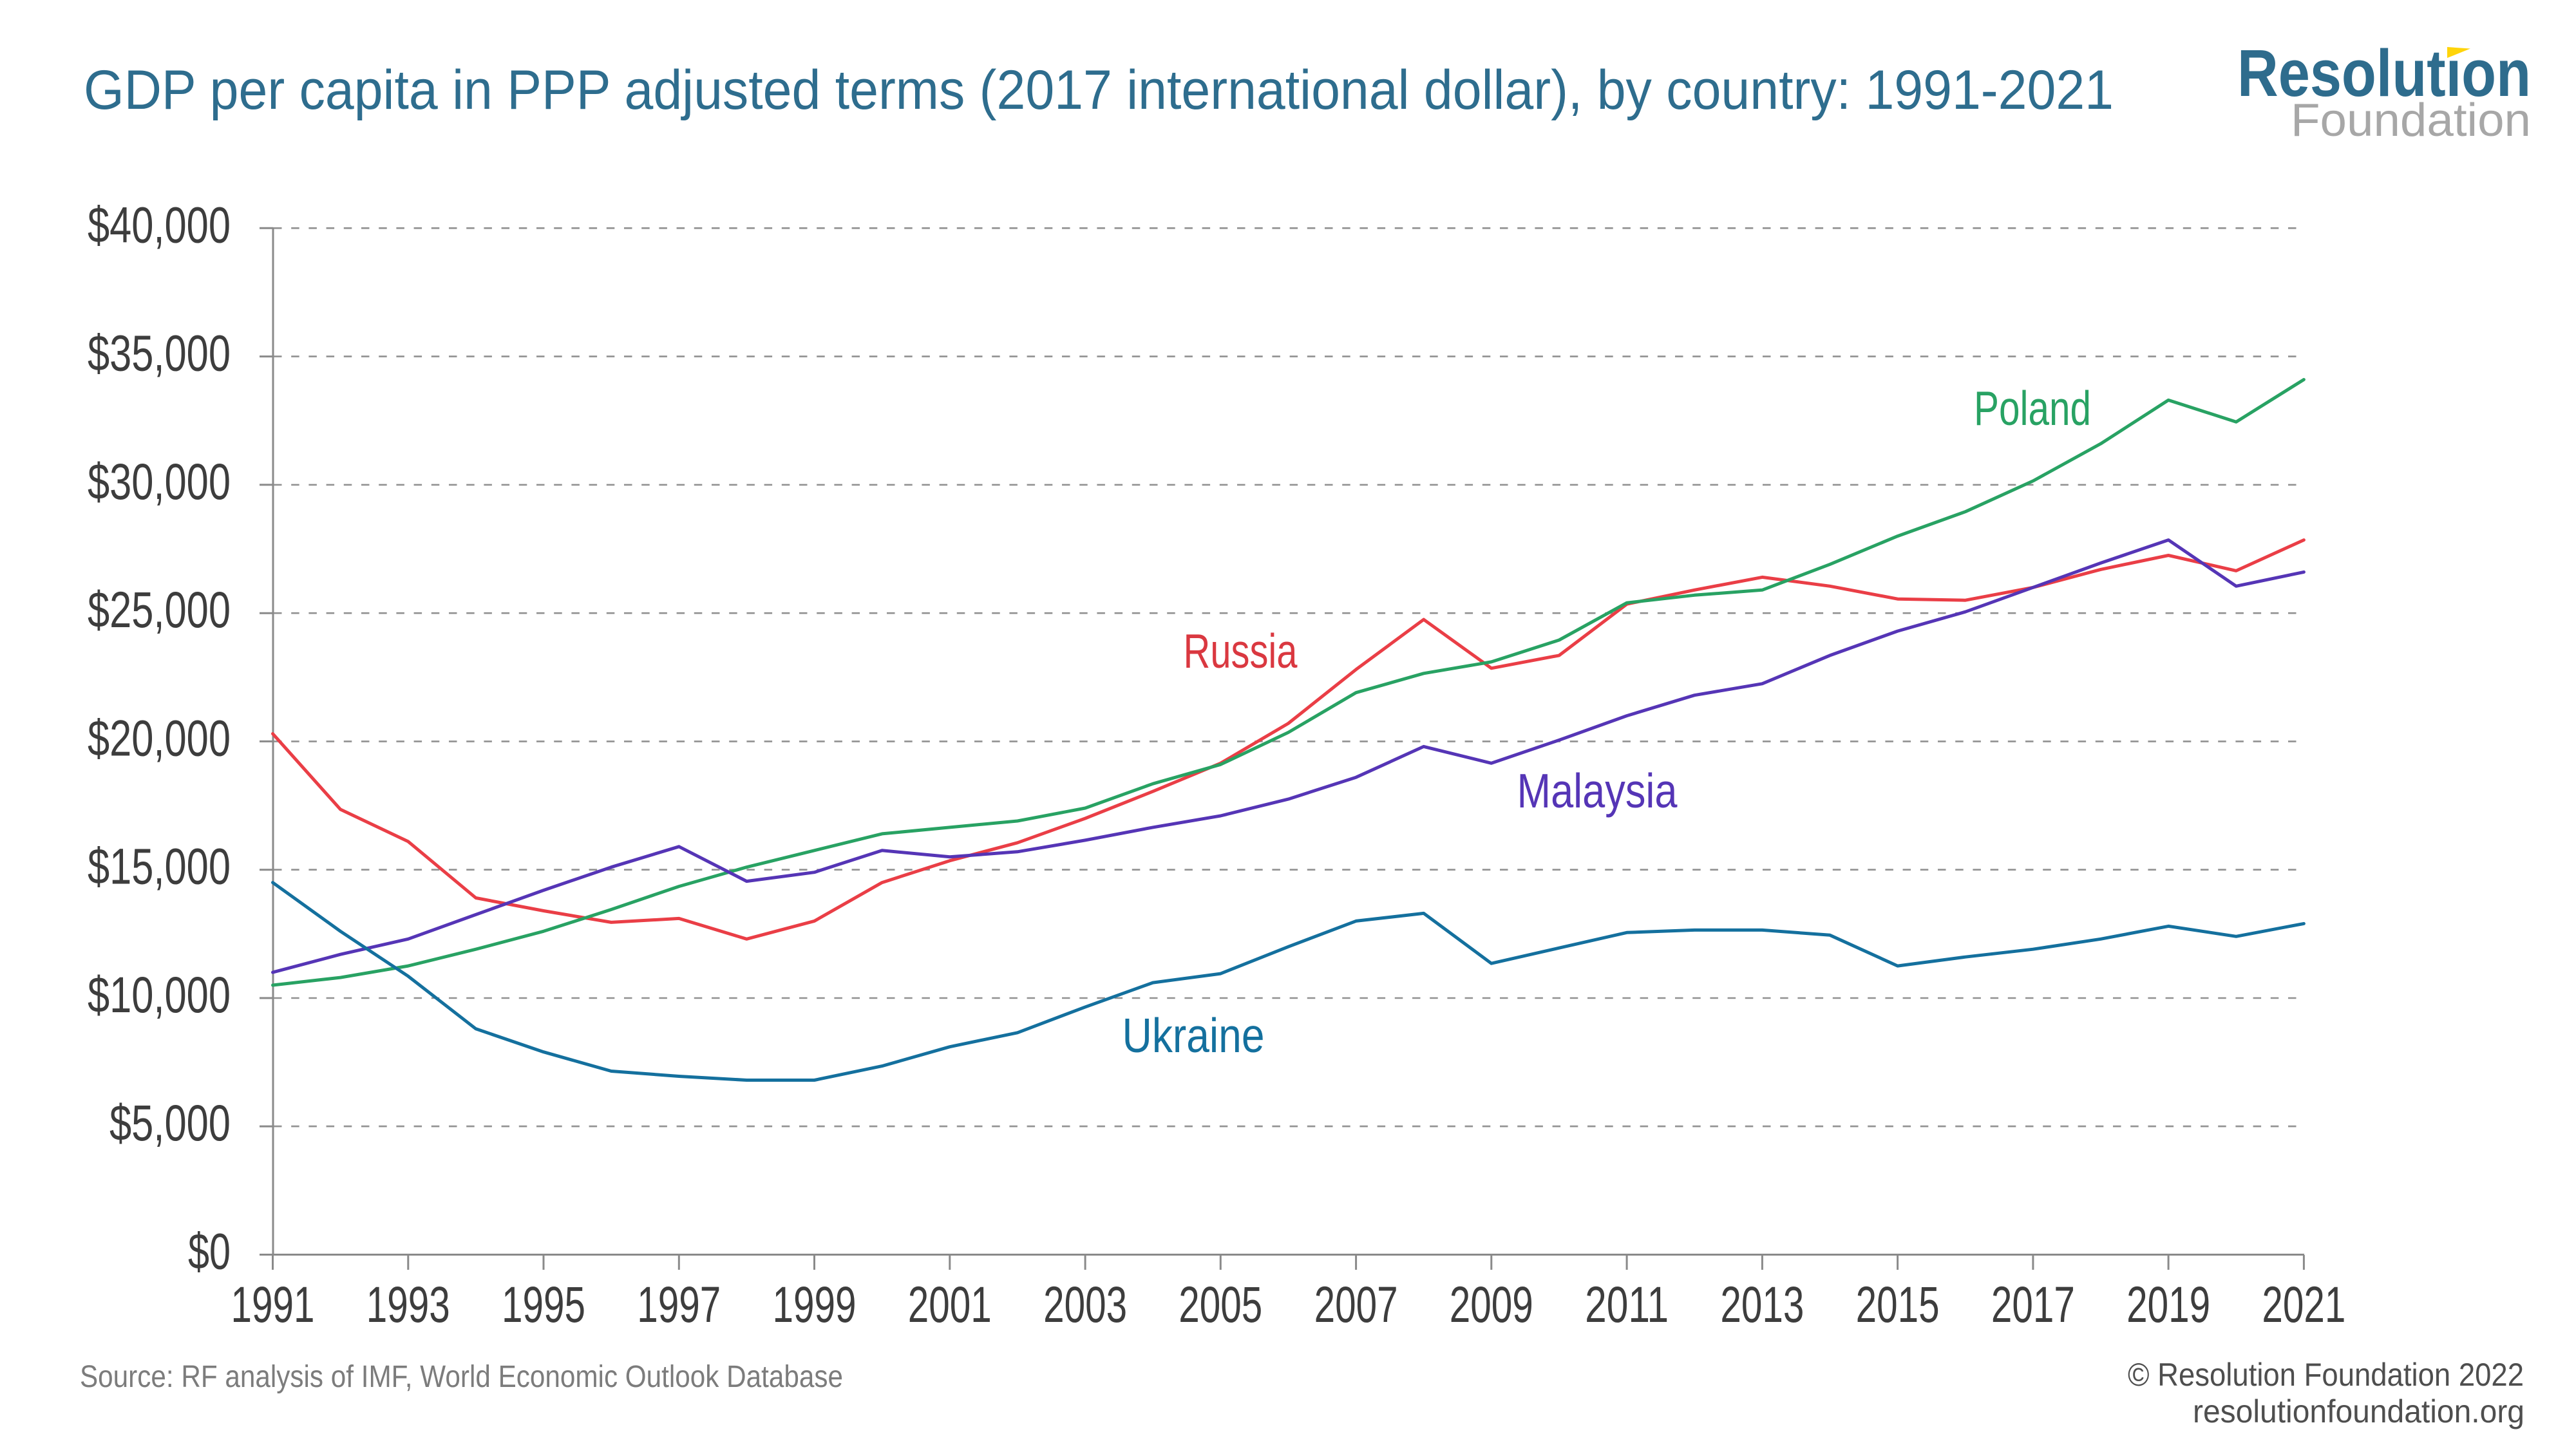 This screenshot has width=2576, height=1452. What do you see at coordinates (209, 1251) in the screenshot?
I see `svg-text: $0` at bounding box center [209, 1251].